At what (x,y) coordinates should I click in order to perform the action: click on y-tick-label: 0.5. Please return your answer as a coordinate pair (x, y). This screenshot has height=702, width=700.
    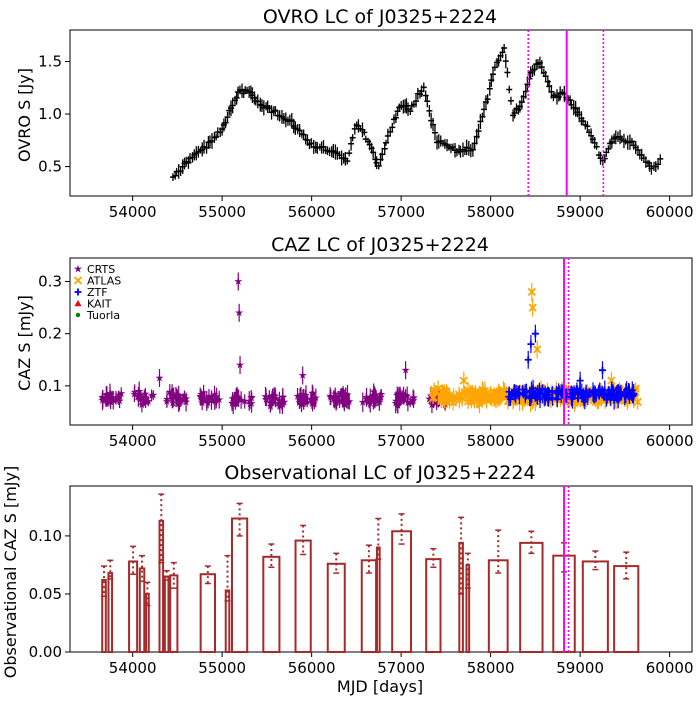
    Looking at the image, I should click on (50, 167).